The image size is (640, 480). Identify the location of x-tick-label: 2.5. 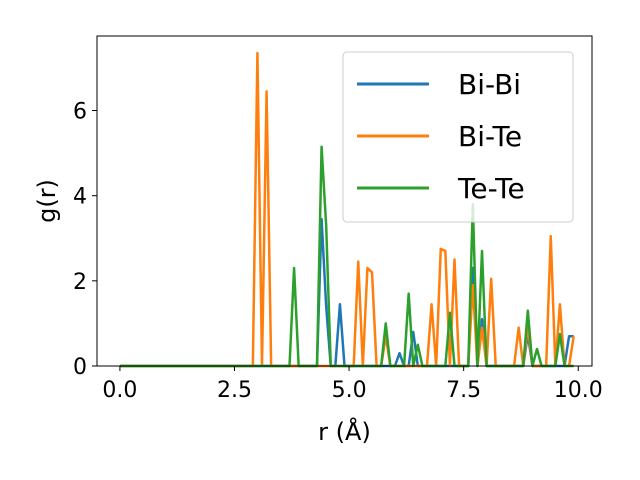
(234, 390).